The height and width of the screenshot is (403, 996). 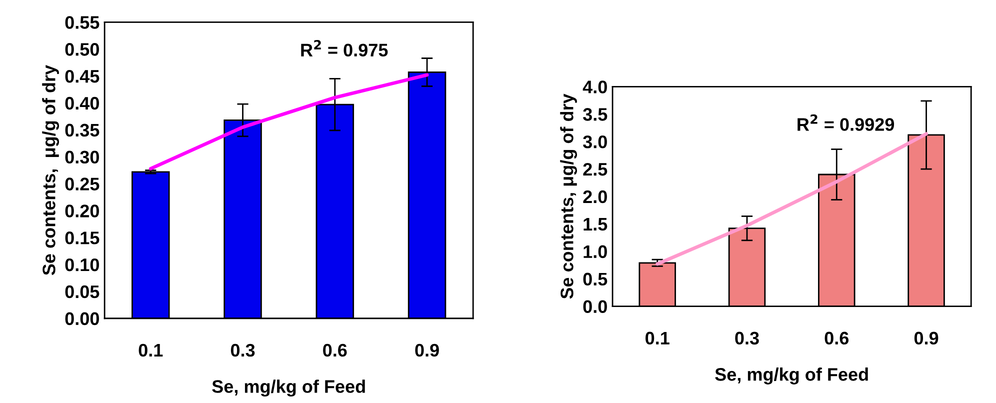 What do you see at coordinates (82, 103) in the screenshot?
I see `y-tick-label: 0.40` at bounding box center [82, 103].